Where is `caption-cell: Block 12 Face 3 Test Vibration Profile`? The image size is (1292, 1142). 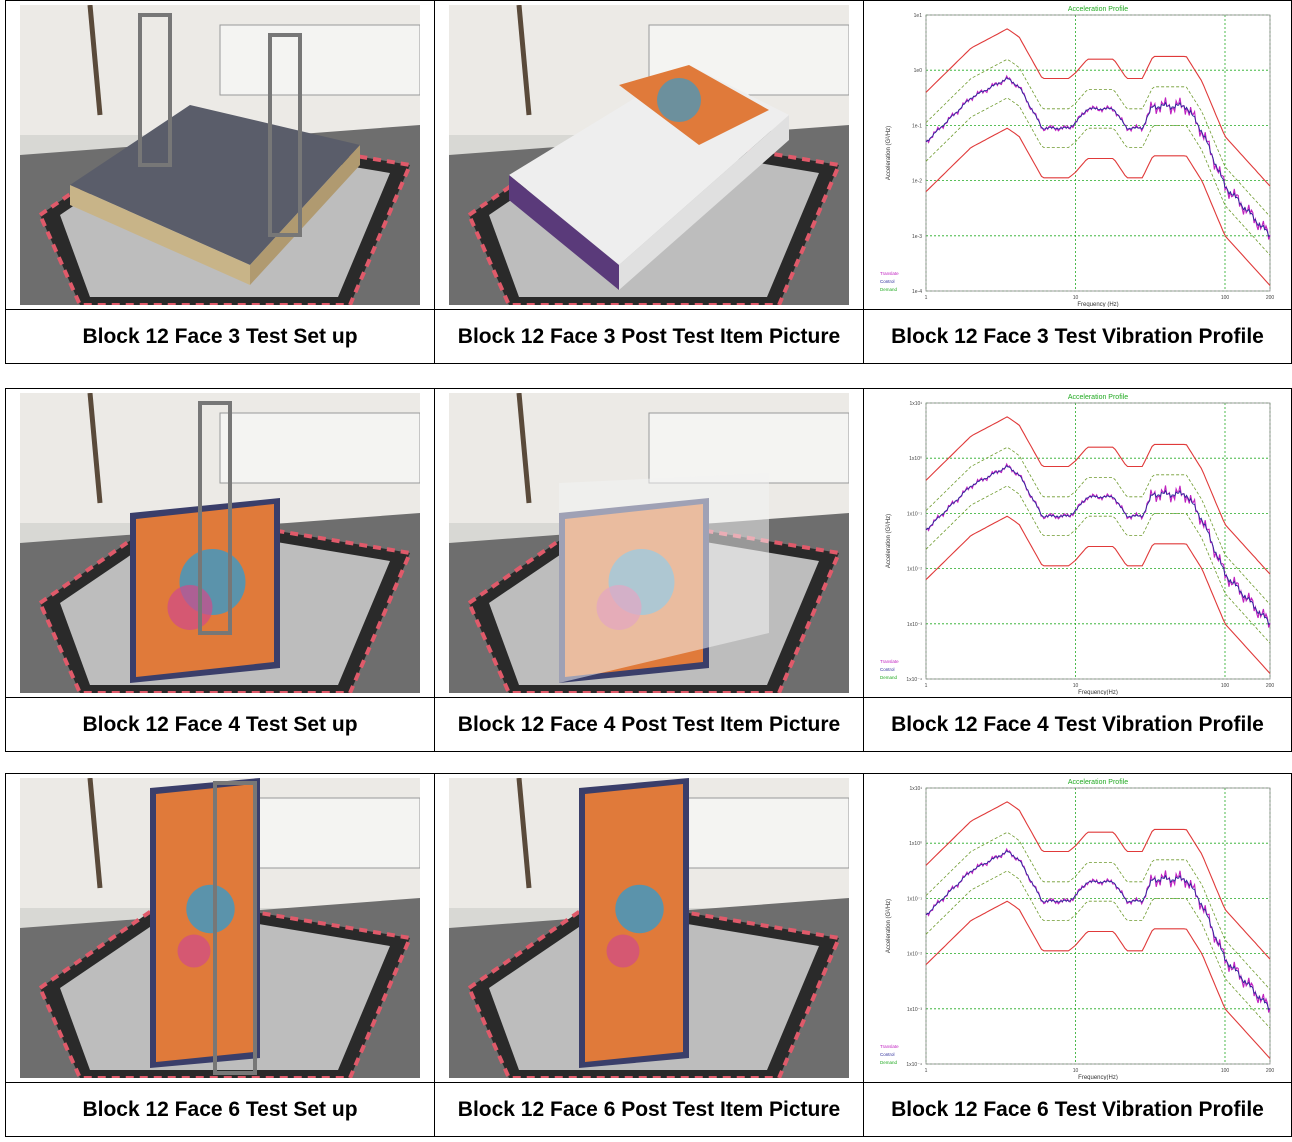 caption-cell: Block 12 Face 3 Test Vibration Profile is located at coordinates (1077, 336).